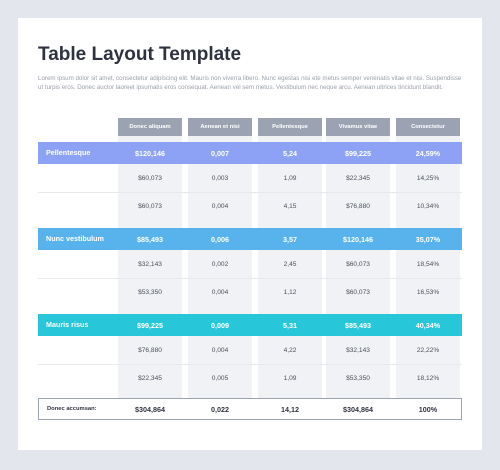 The height and width of the screenshot is (470, 500). What do you see at coordinates (428, 292) in the screenshot?
I see `table-cell: 16,53%` at bounding box center [428, 292].